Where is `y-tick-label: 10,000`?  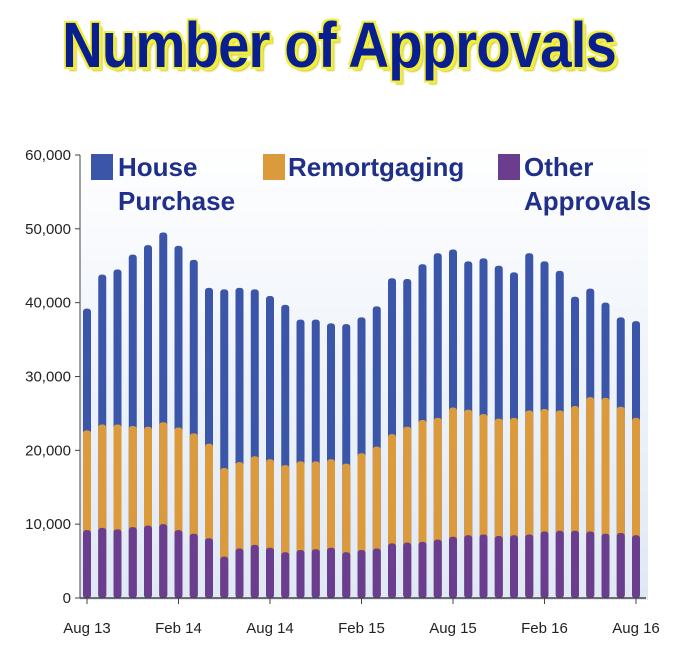 y-tick-label: 10,000 is located at coordinates (48, 524).